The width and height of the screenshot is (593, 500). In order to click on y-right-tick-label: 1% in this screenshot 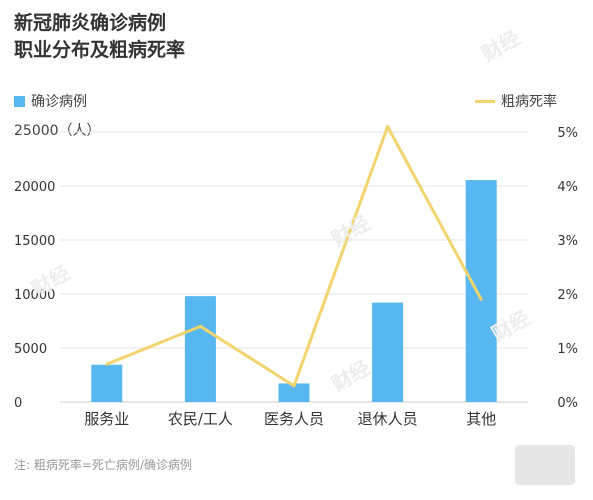, I will do `click(567, 349)`.